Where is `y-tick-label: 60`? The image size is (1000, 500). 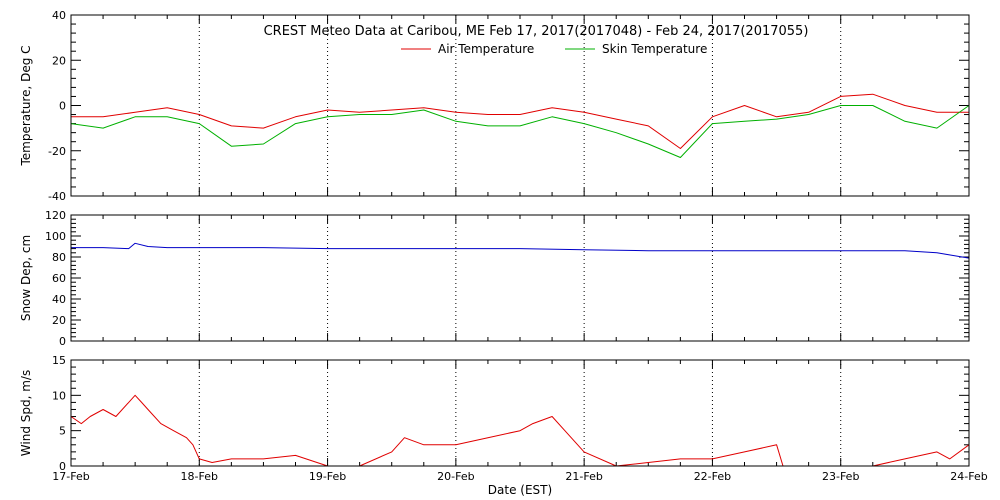
y-tick-label: 60 is located at coordinates (59, 278).